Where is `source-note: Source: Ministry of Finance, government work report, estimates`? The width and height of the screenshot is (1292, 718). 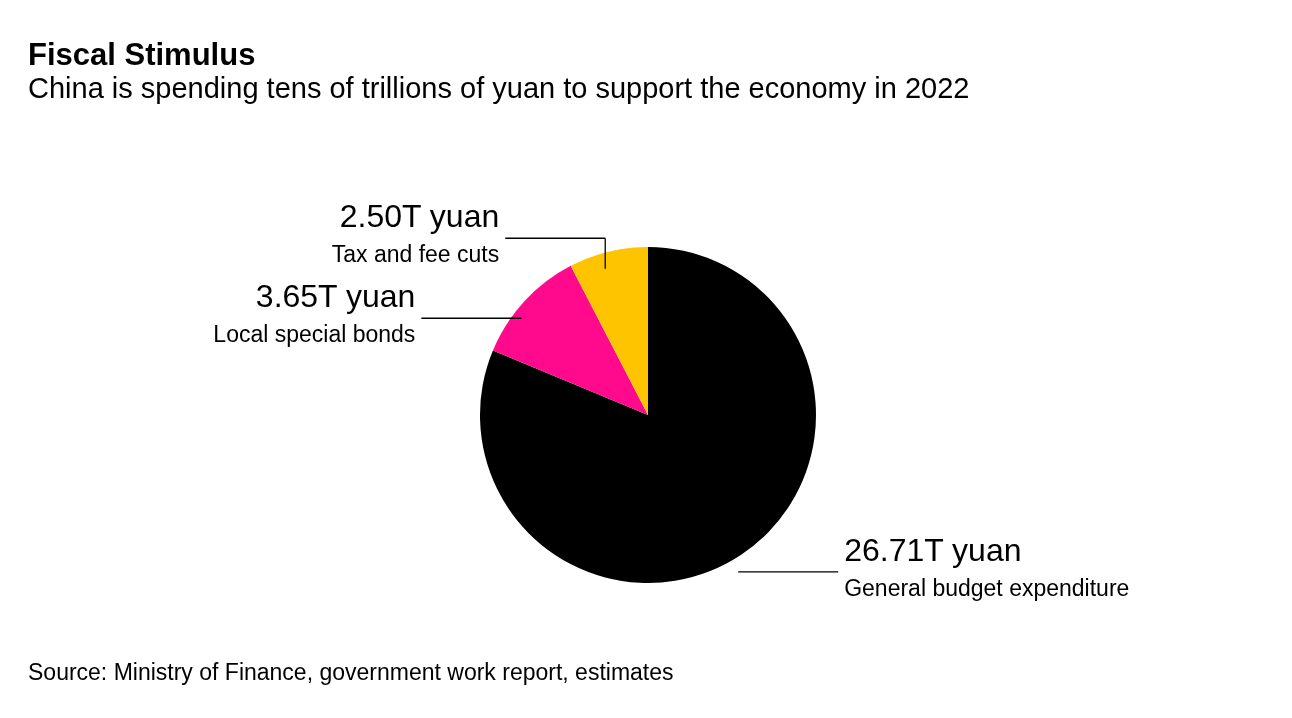 source-note: Source: Ministry of Finance, government work report, estimates is located at coordinates (351, 672).